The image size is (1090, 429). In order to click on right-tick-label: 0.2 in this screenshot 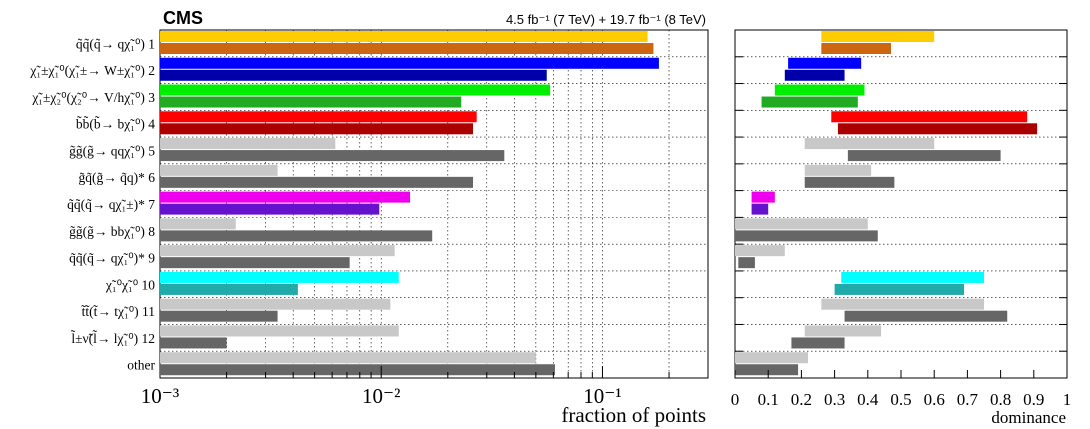, I will do `click(801, 399)`.